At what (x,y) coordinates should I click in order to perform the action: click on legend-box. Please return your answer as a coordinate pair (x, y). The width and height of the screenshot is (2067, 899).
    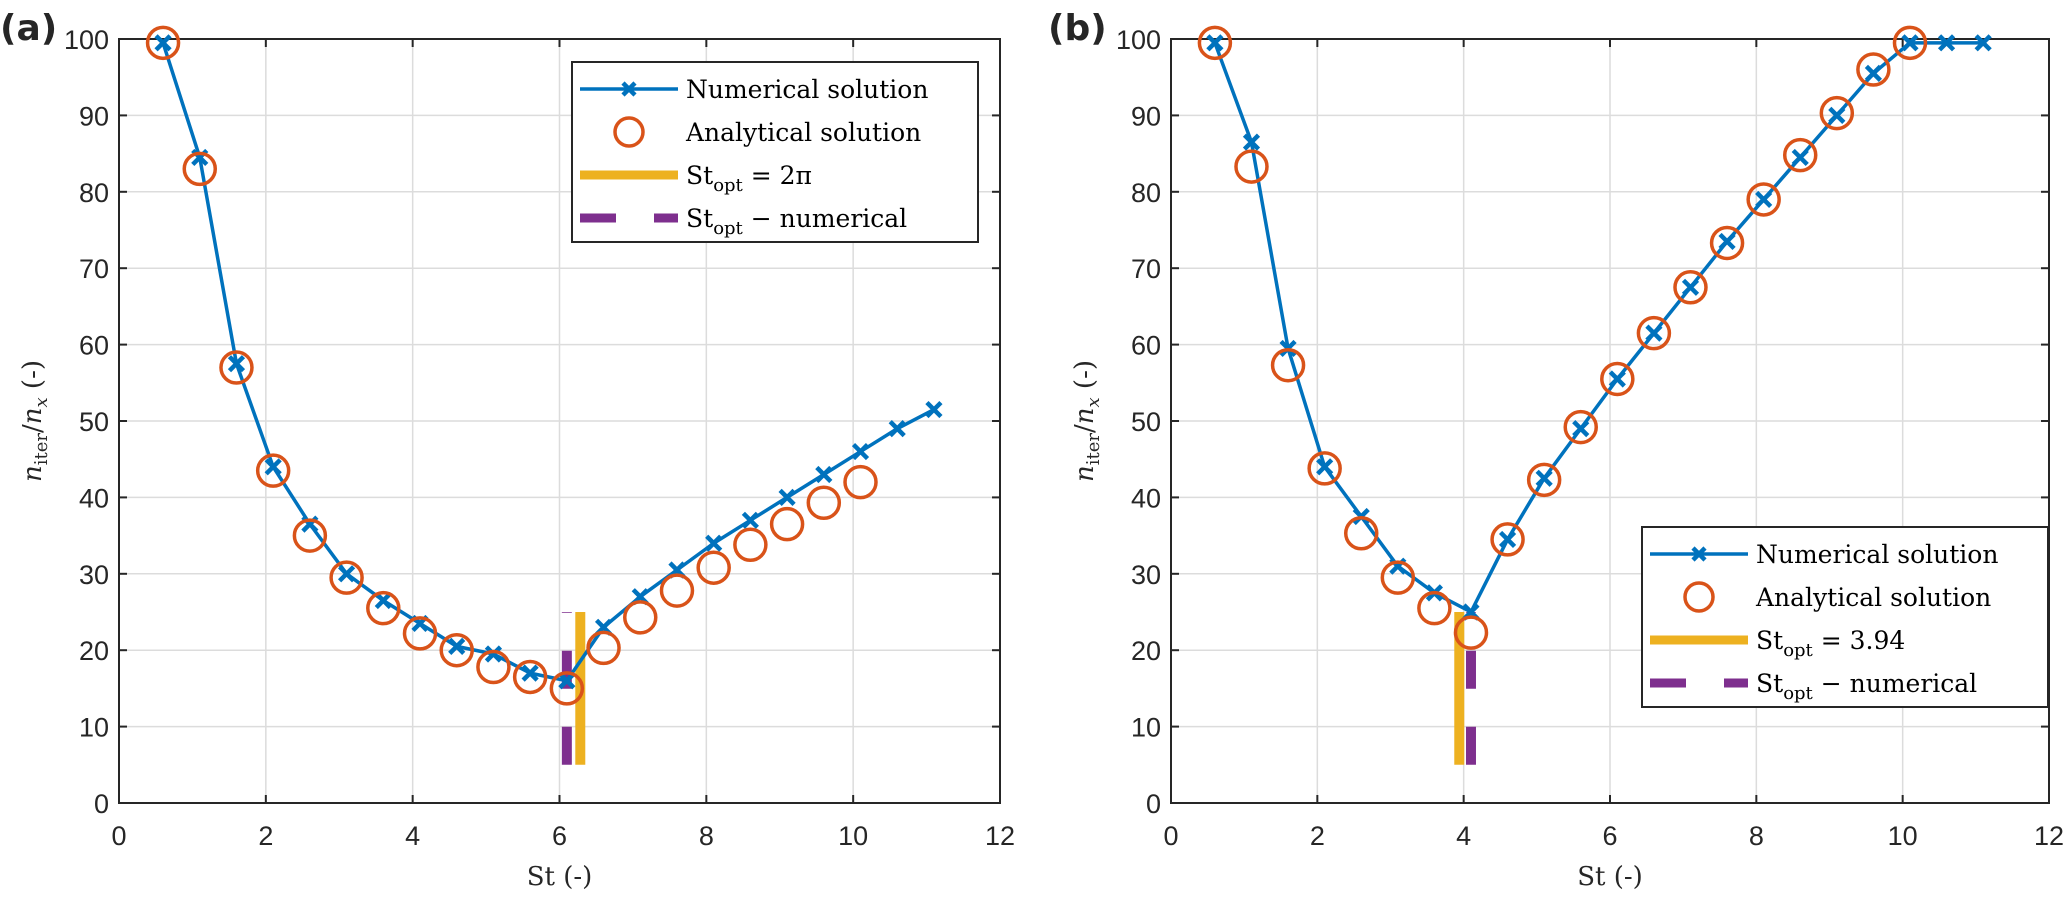
    Looking at the image, I should click on (1845, 617).